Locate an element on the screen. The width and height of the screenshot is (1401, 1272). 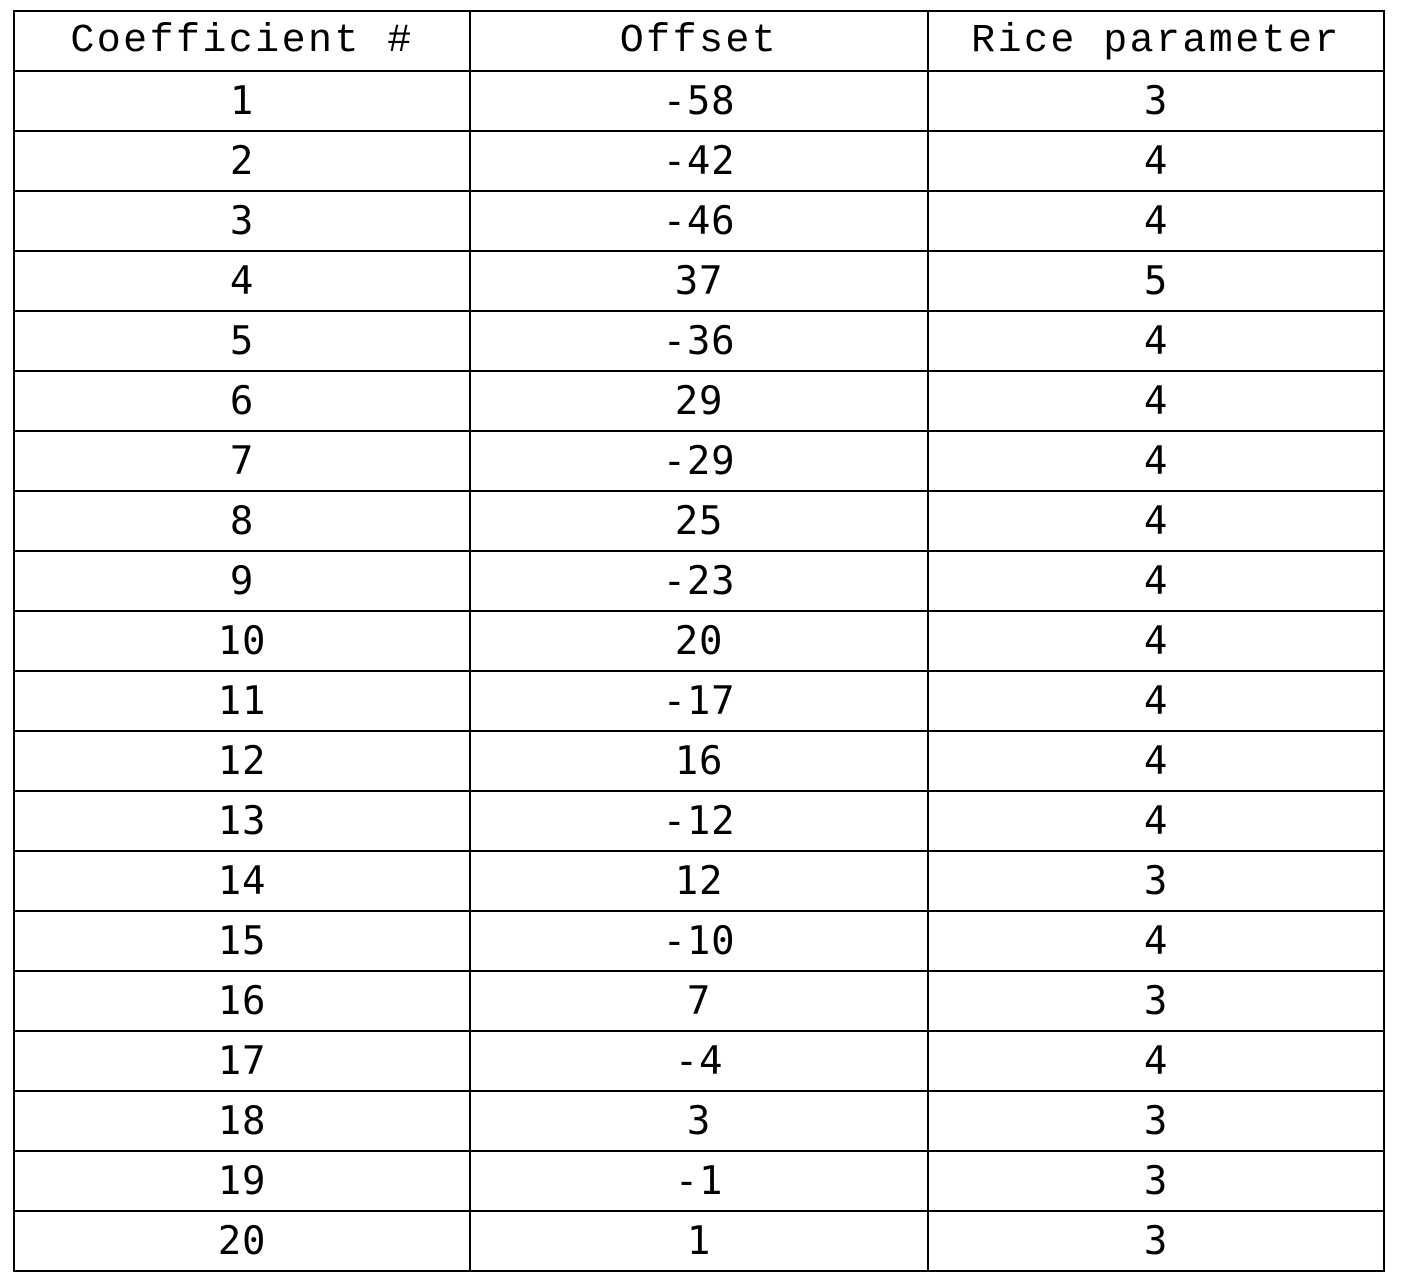
cell-offset: 12 is located at coordinates (699, 881).